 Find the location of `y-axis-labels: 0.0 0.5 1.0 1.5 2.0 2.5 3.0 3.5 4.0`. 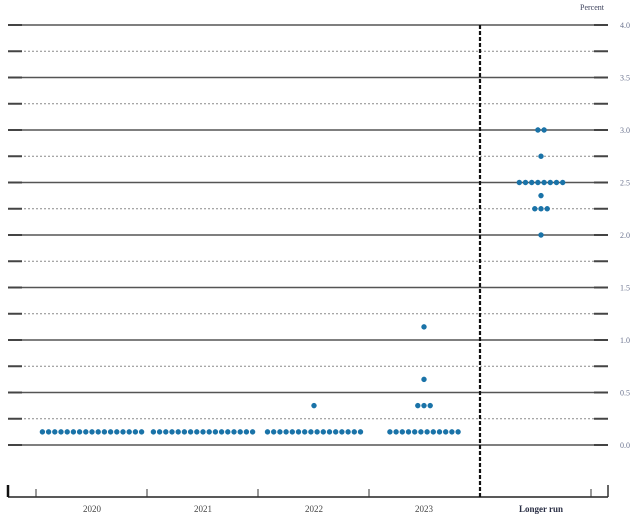

y-axis-labels: 0.0 0.5 1.0 1.5 2.0 2.5 3.0 3.5 4.0 is located at coordinates (625, 235).